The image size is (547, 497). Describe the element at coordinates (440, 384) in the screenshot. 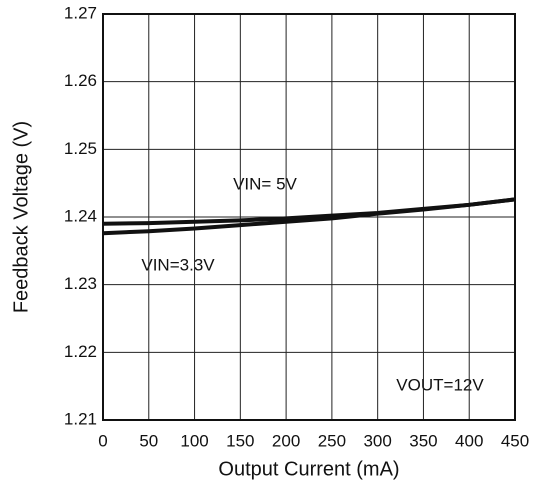

I see `annotation: VOUT=12V` at that location.